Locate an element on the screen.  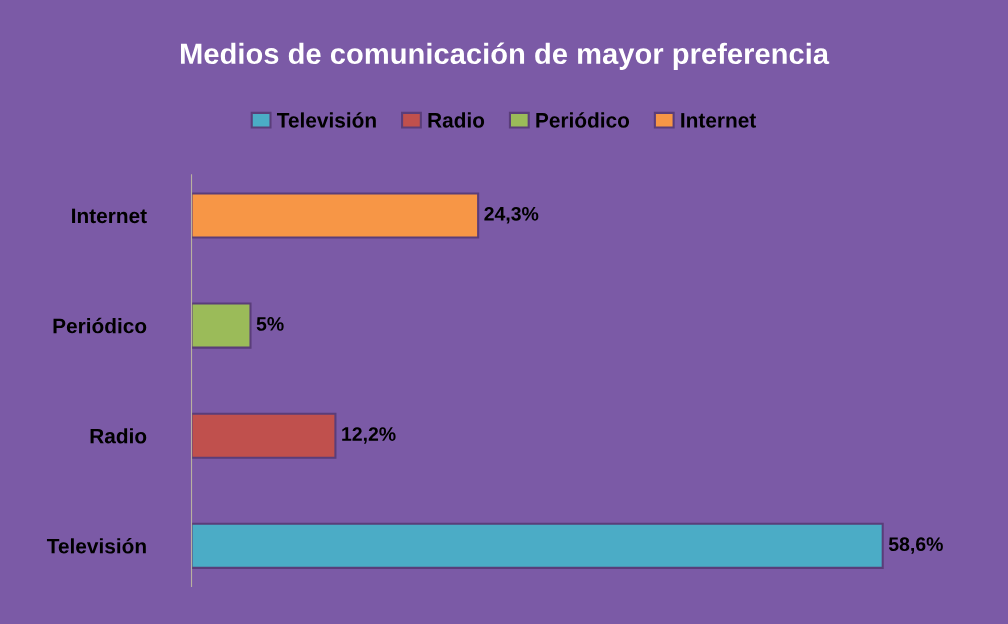
legend-label: Internet is located at coordinates (719, 120).